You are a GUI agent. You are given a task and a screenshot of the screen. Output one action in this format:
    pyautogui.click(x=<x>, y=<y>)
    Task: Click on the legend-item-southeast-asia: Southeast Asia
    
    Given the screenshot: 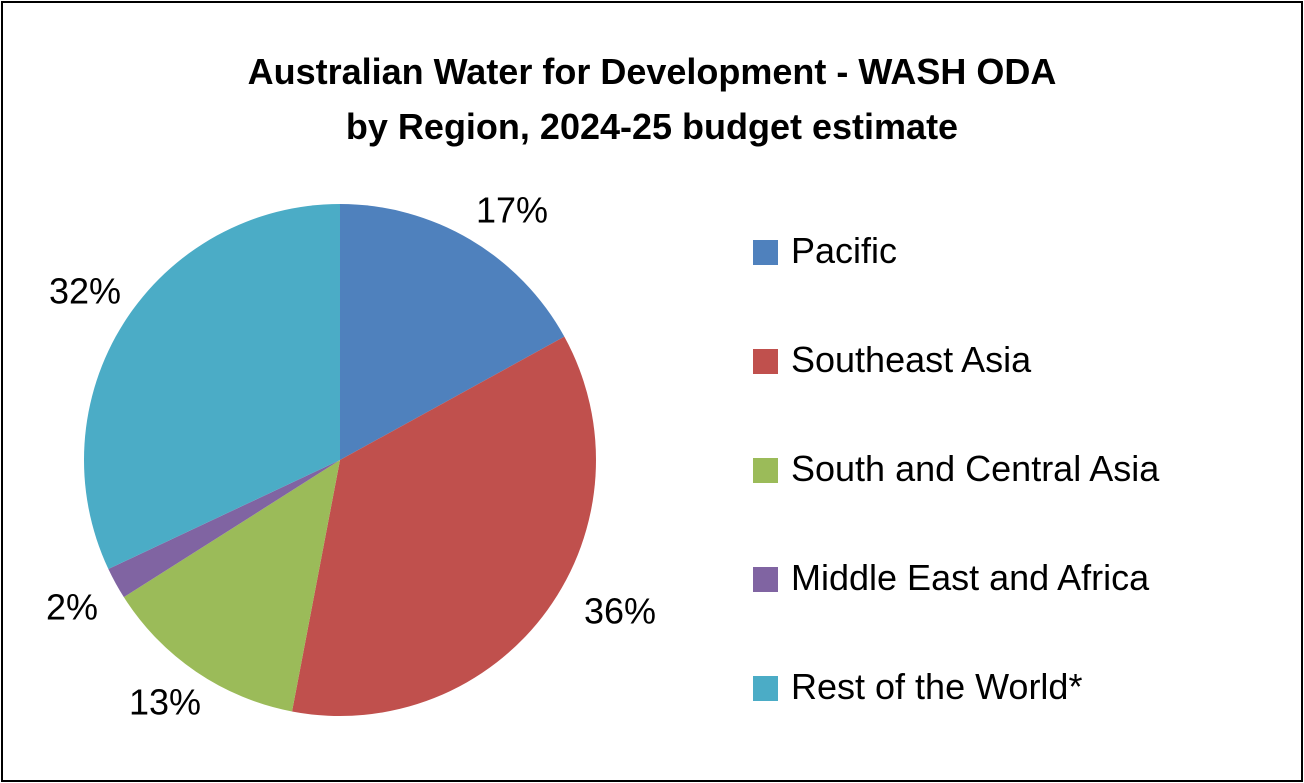 What is the action you would take?
    pyautogui.click(x=1023, y=385)
    